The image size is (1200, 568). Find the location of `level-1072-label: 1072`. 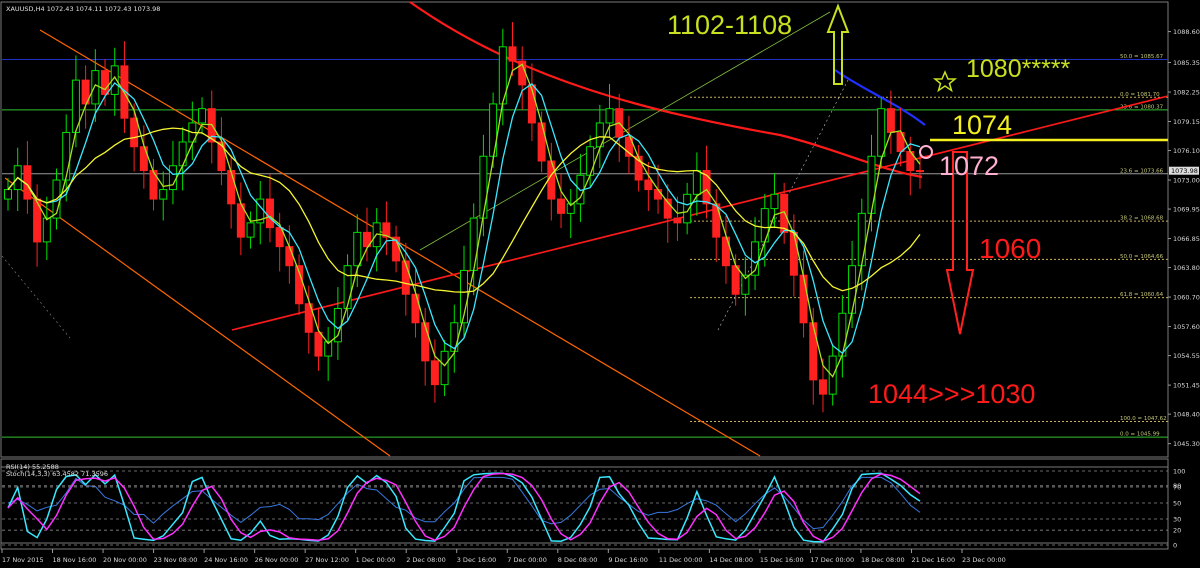

level-1072-label: 1072 is located at coordinates (969, 166).